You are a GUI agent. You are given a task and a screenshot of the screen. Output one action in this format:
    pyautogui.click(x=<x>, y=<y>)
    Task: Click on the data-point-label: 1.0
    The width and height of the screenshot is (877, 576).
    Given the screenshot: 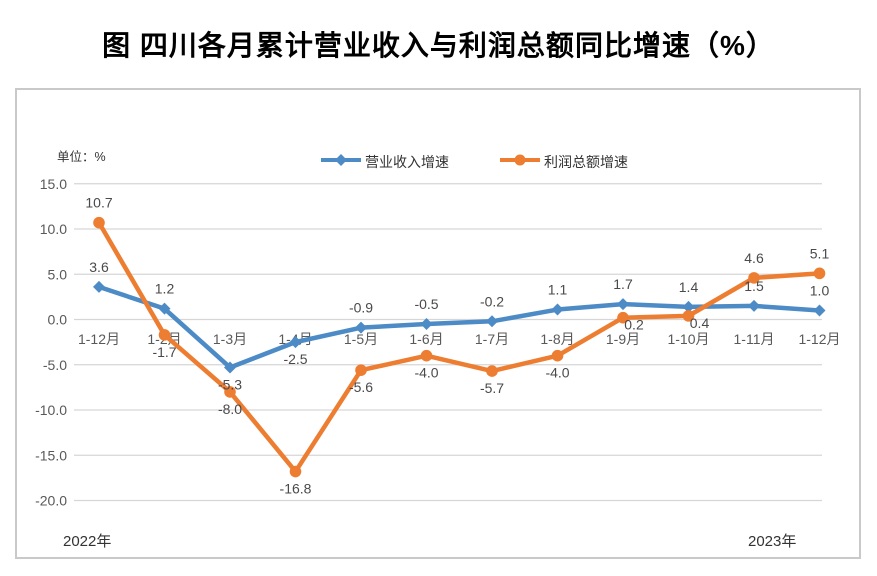 What is the action you would take?
    pyautogui.click(x=820, y=290)
    